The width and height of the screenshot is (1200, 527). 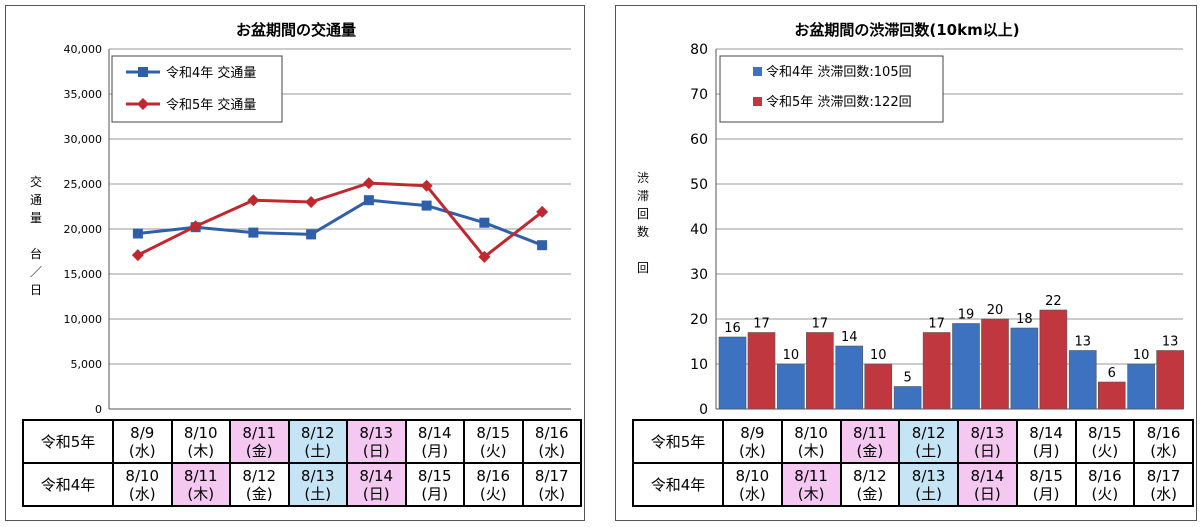 I want to click on legend-box, so click(x=197, y=89).